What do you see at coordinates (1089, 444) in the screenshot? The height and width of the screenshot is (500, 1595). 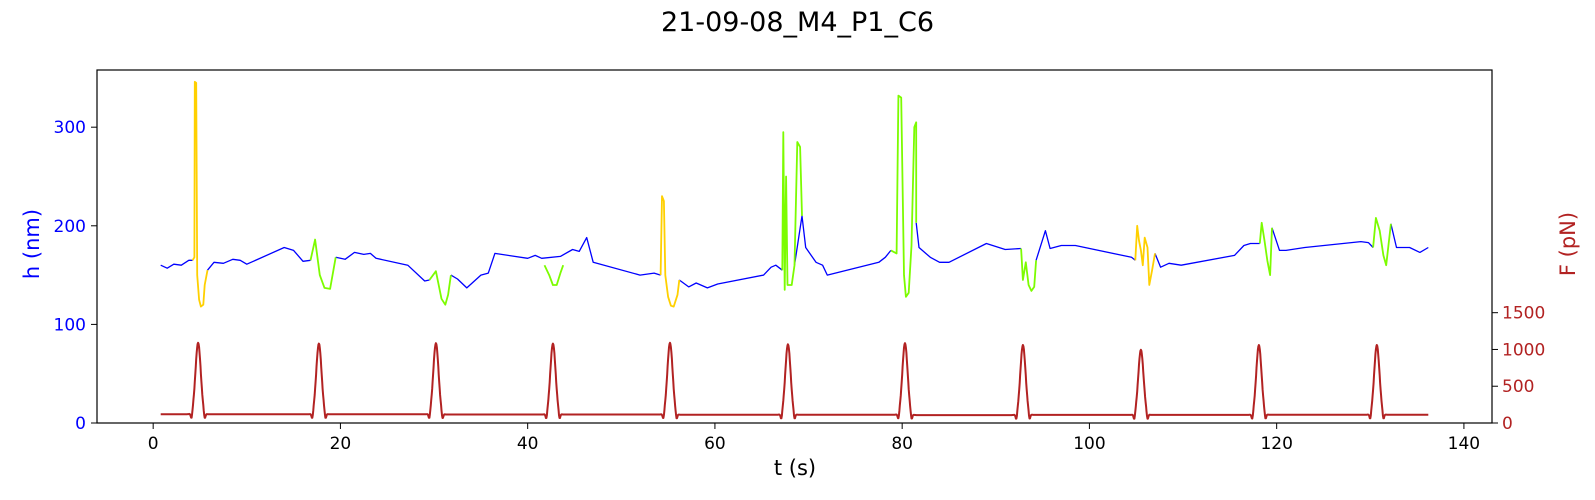 I see `x-tick-label: 100` at bounding box center [1089, 444].